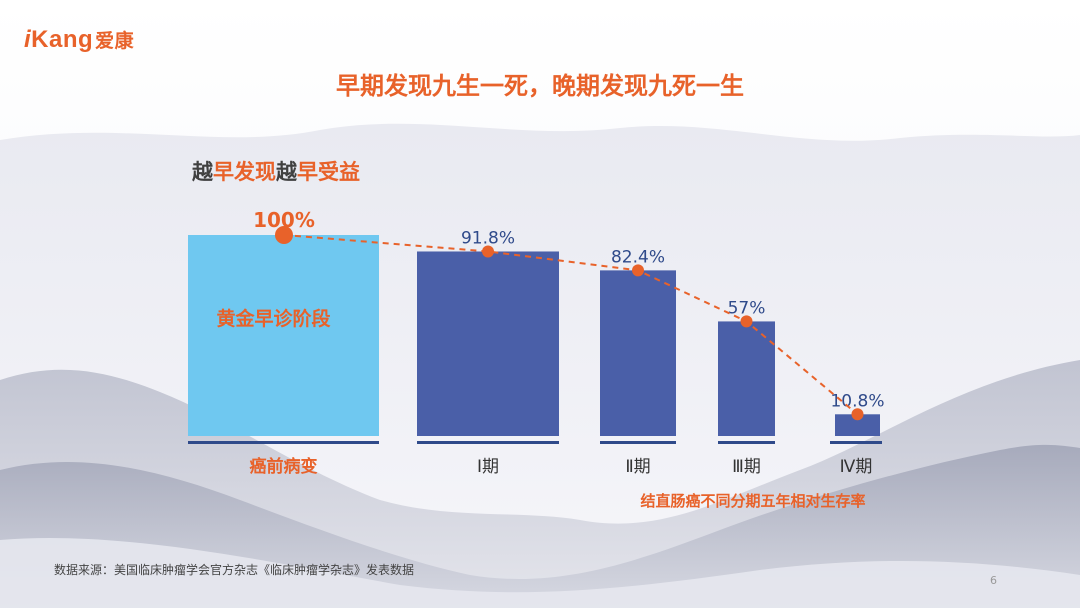  Describe the element at coordinates (284, 466) in the screenshot. I see `category-label-1: 癌前病变` at that location.